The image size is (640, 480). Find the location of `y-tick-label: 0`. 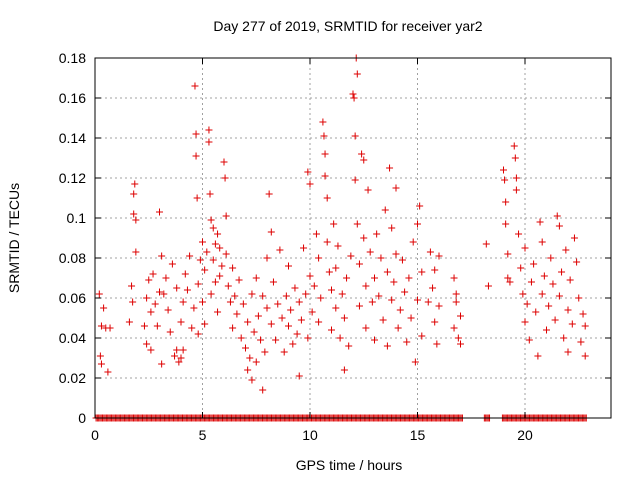

y-tick-label: 0 is located at coordinates (82, 418).